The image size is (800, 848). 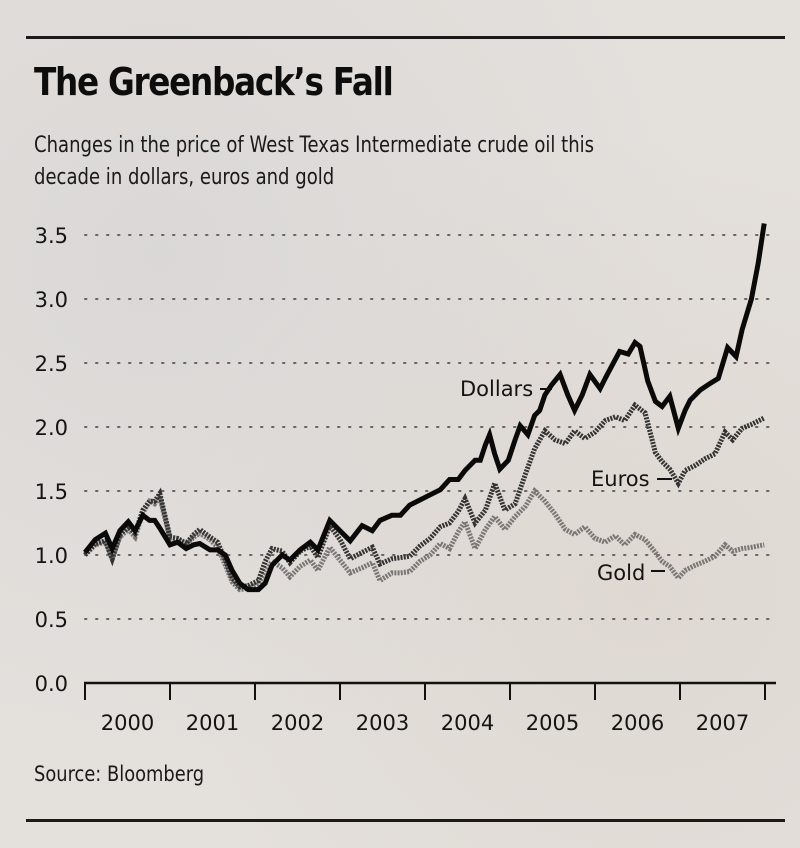 What do you see at coordinates (51, 492) in the screenshot?
I see `y-tick-label: 1.5` at bounding box center [51, 492].